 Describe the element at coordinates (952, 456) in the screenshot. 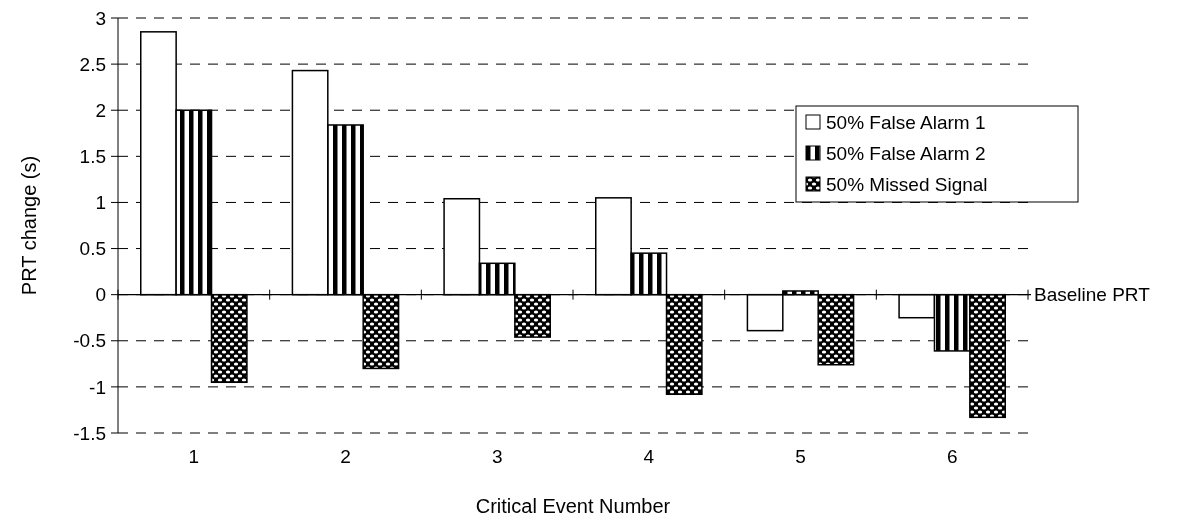

I see `x-tick-label: 6` at that location.